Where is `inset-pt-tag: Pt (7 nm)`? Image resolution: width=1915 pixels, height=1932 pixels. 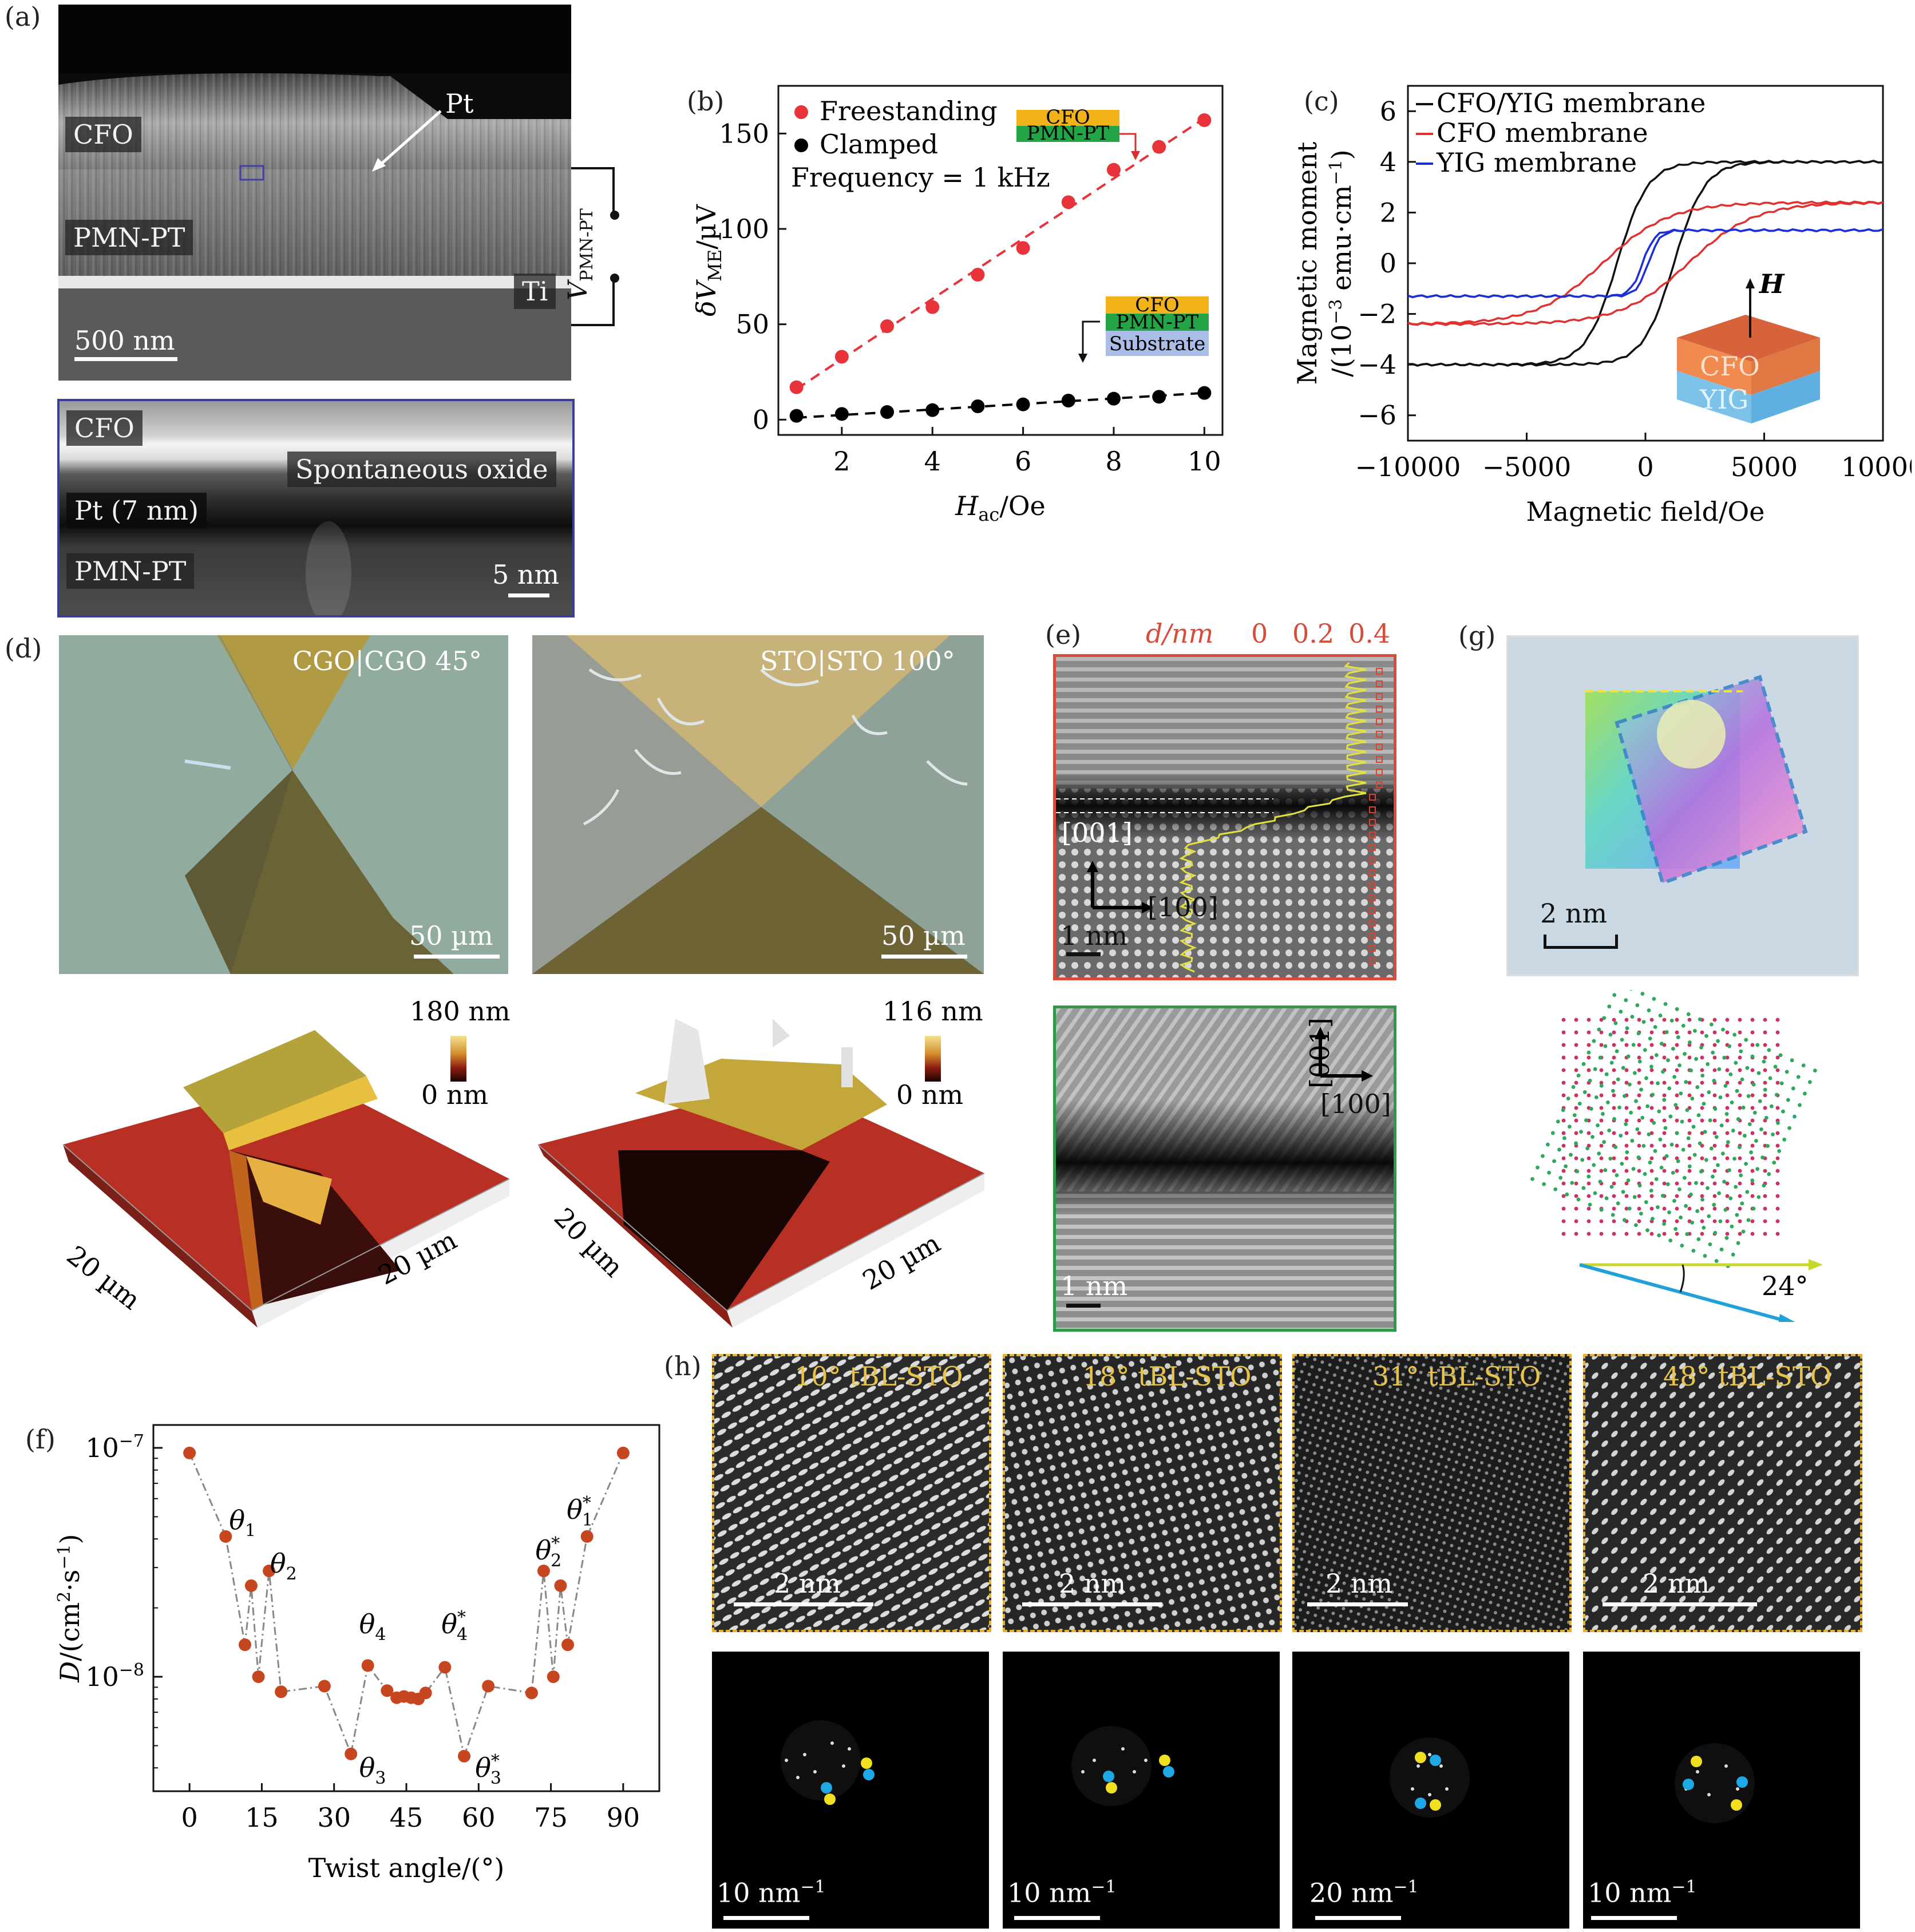 inset-pt-tag: Pt (7 nm) is located at coordinates (136, 510).